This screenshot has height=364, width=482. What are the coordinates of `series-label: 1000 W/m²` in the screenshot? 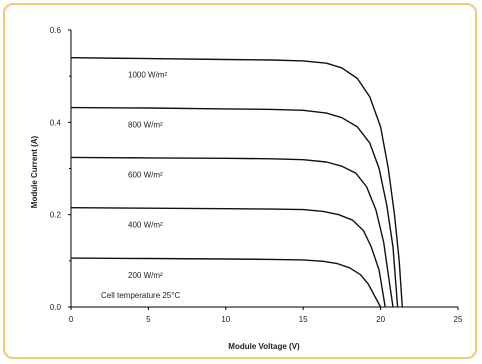 It's located at (147, 75).